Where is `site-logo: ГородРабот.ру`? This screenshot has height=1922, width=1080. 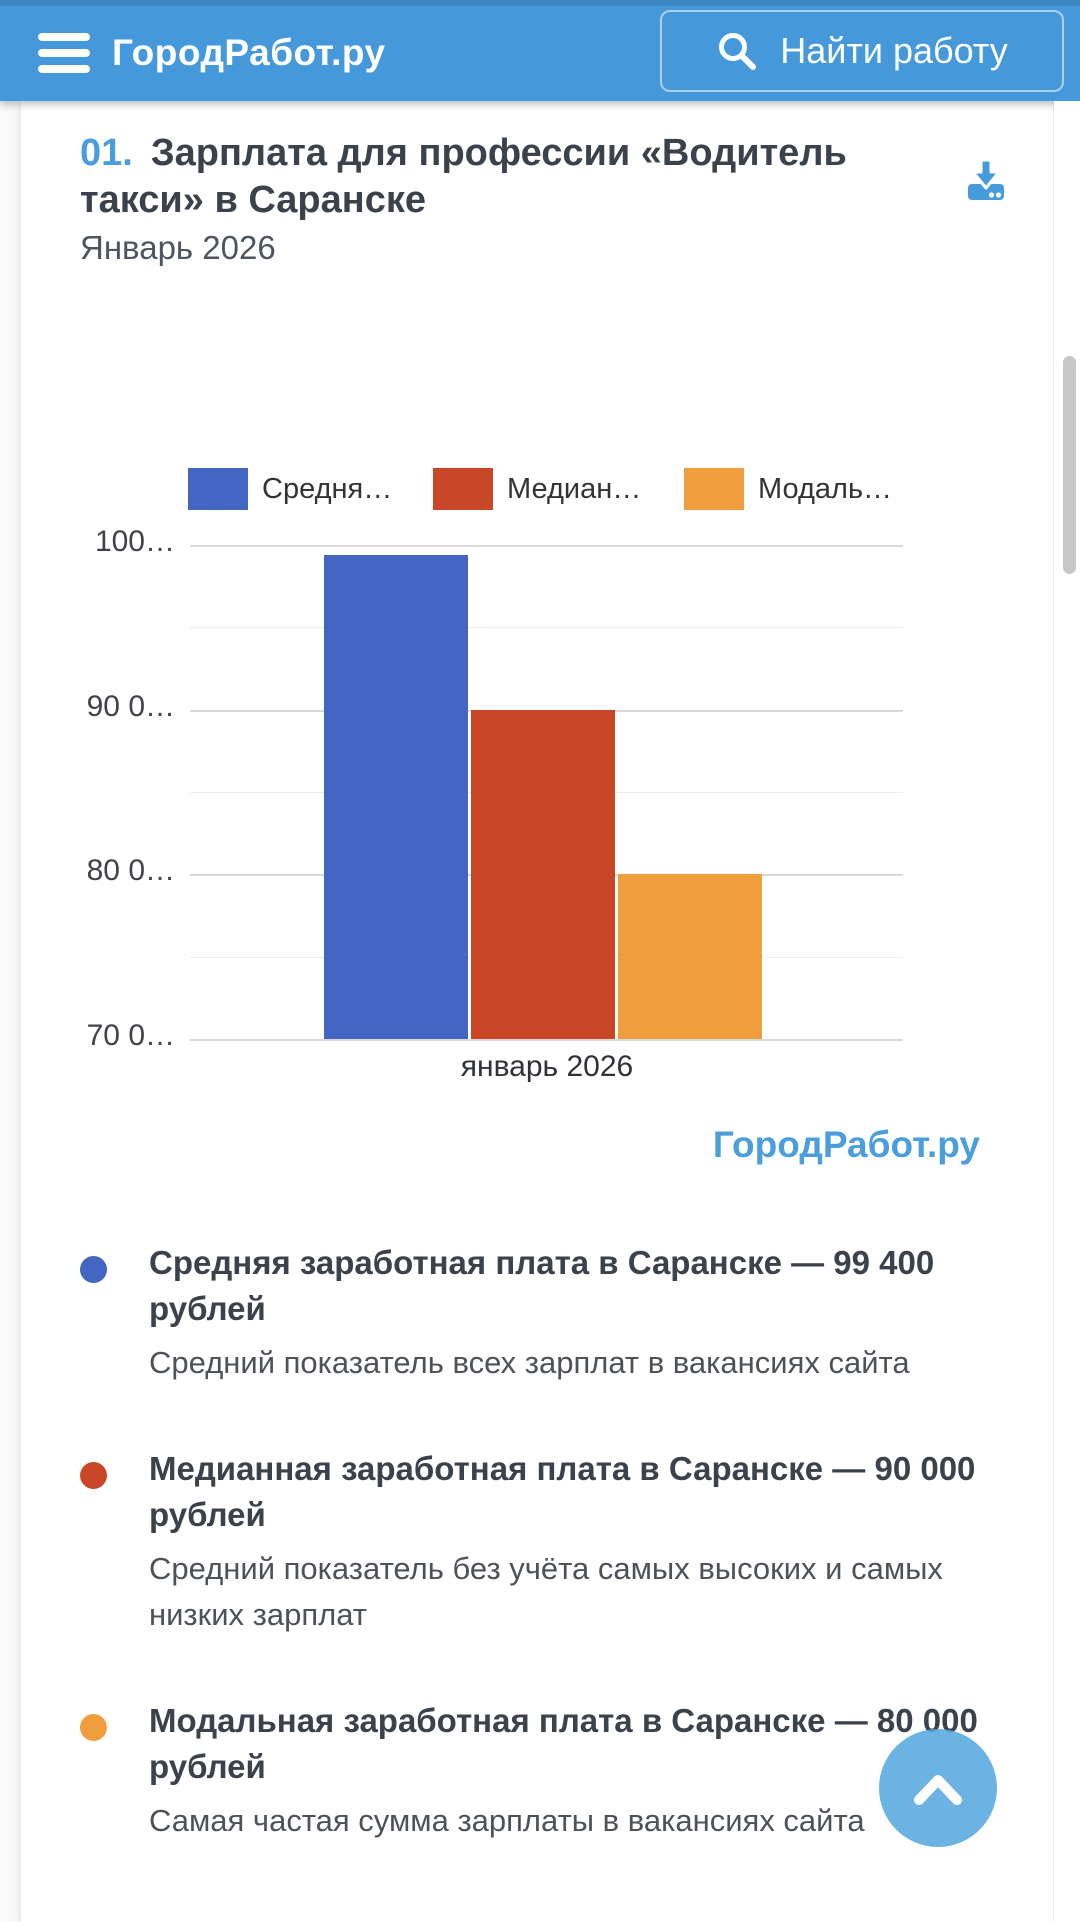
site-logo: ГородРабот.ру is located at coordinates (249, 52).